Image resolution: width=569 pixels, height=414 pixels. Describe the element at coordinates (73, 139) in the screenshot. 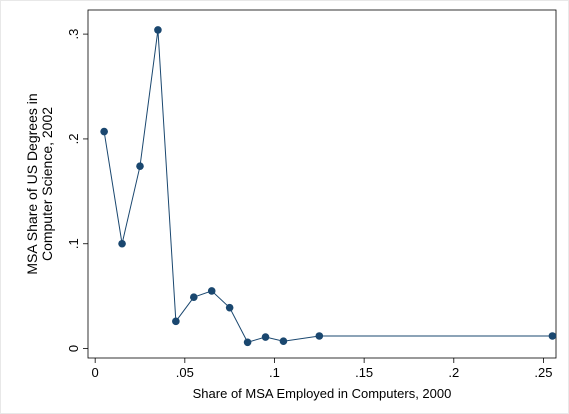

I see `y-tick-label: .2` at that location.